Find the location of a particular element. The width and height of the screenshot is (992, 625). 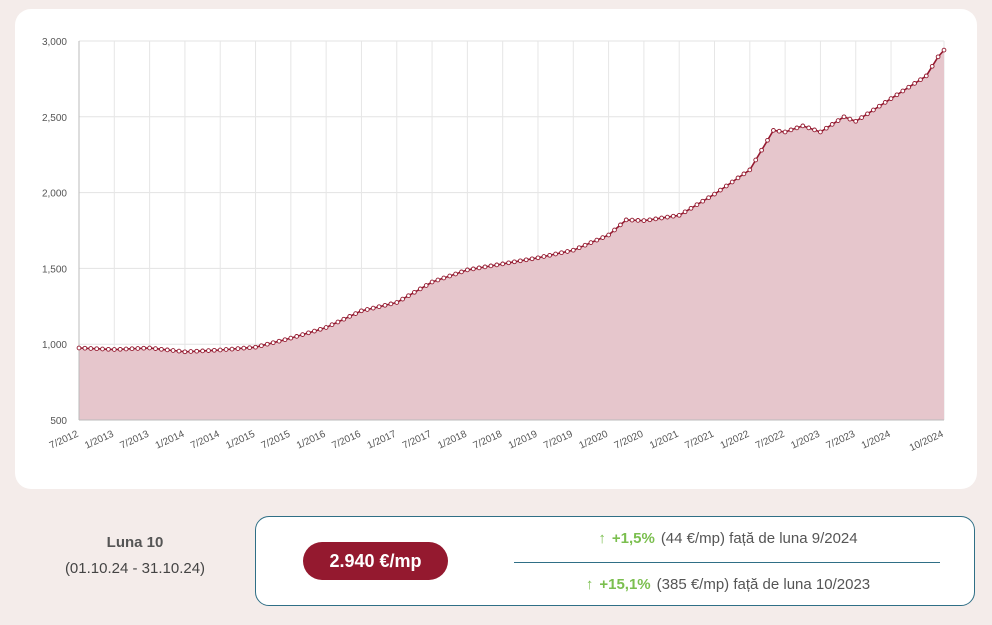

x-tick-label: 7/2021 is located at coordinates (699, 440).